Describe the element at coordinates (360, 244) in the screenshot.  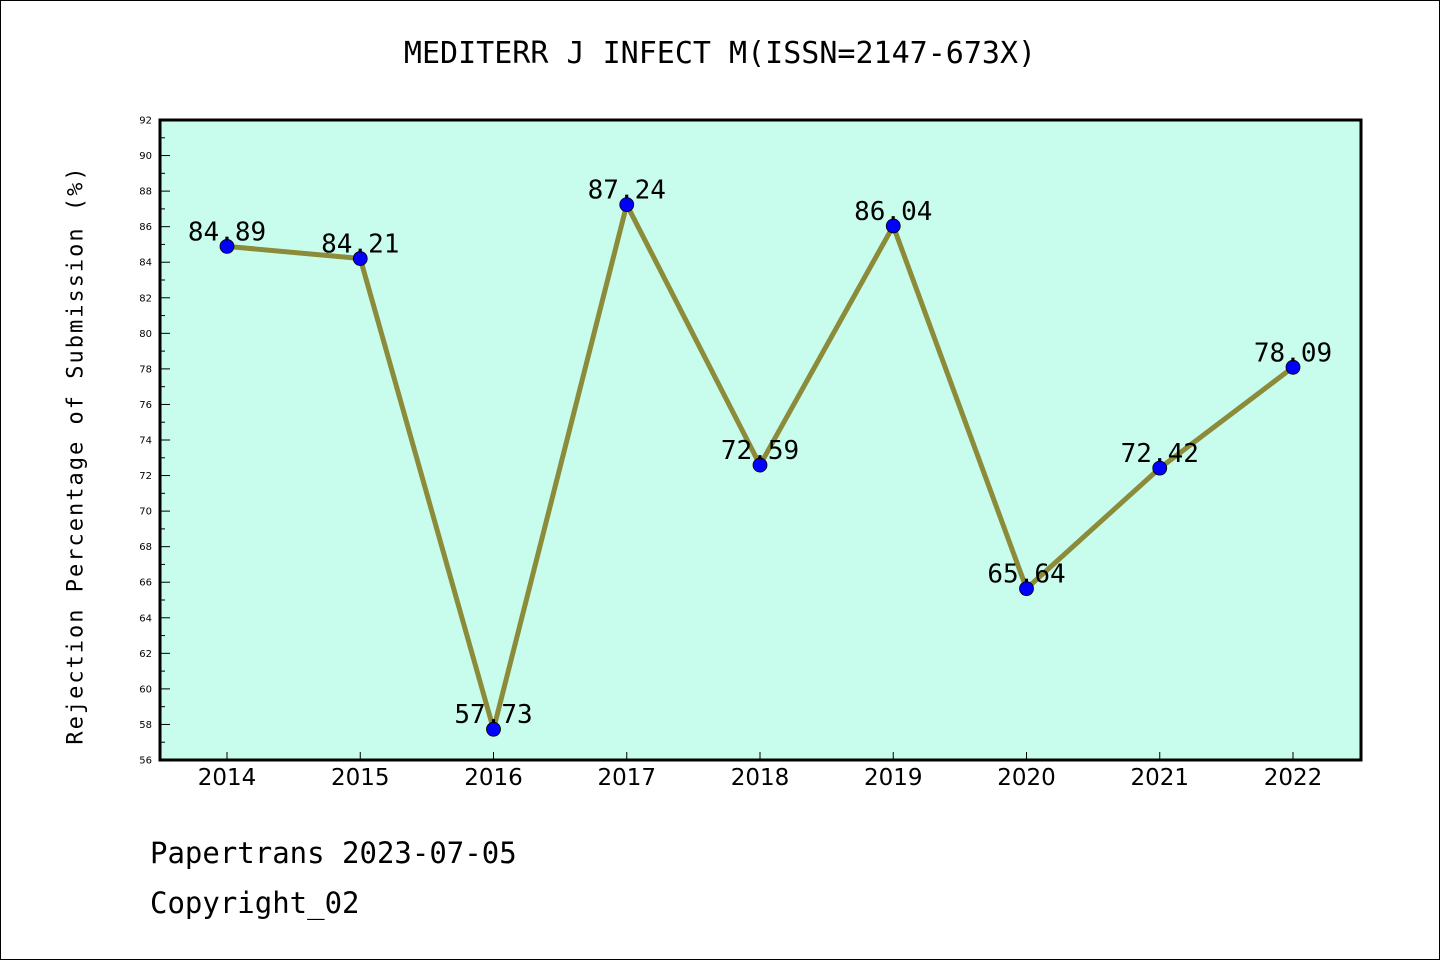
I see `data-label: 84.21` at that location.